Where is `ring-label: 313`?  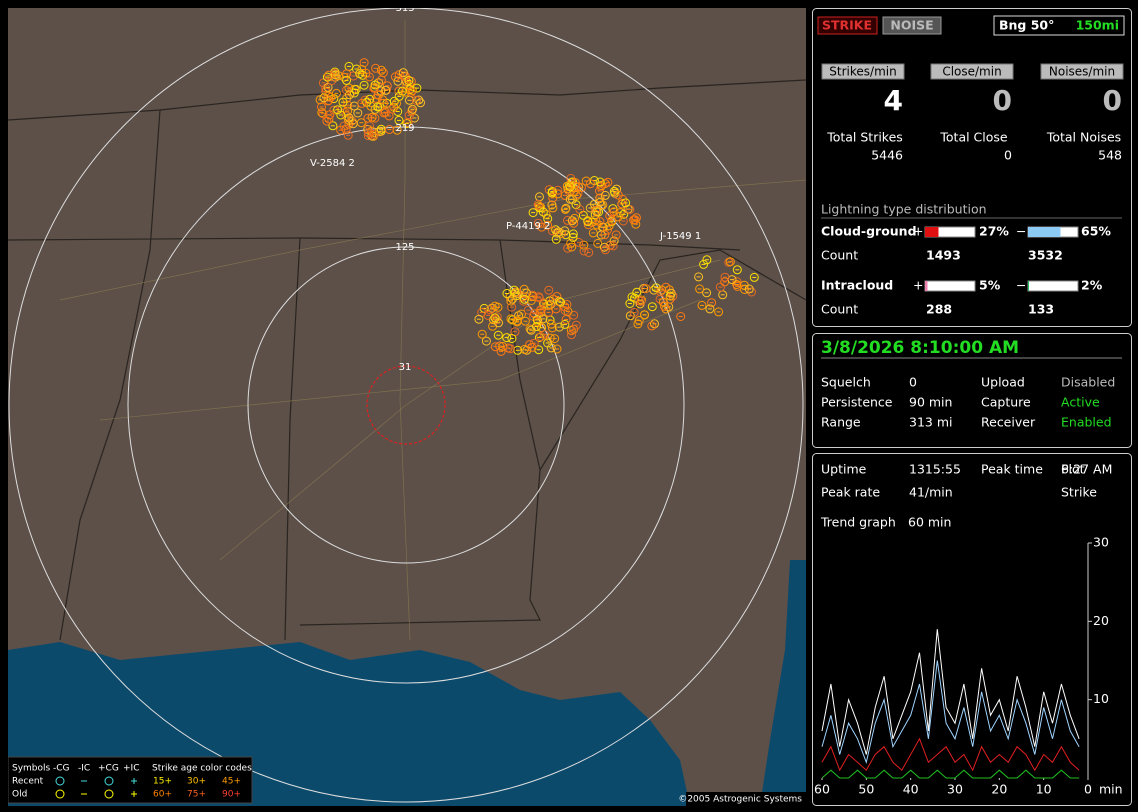 ring-label: 313 is located at coordinates (404, 8).